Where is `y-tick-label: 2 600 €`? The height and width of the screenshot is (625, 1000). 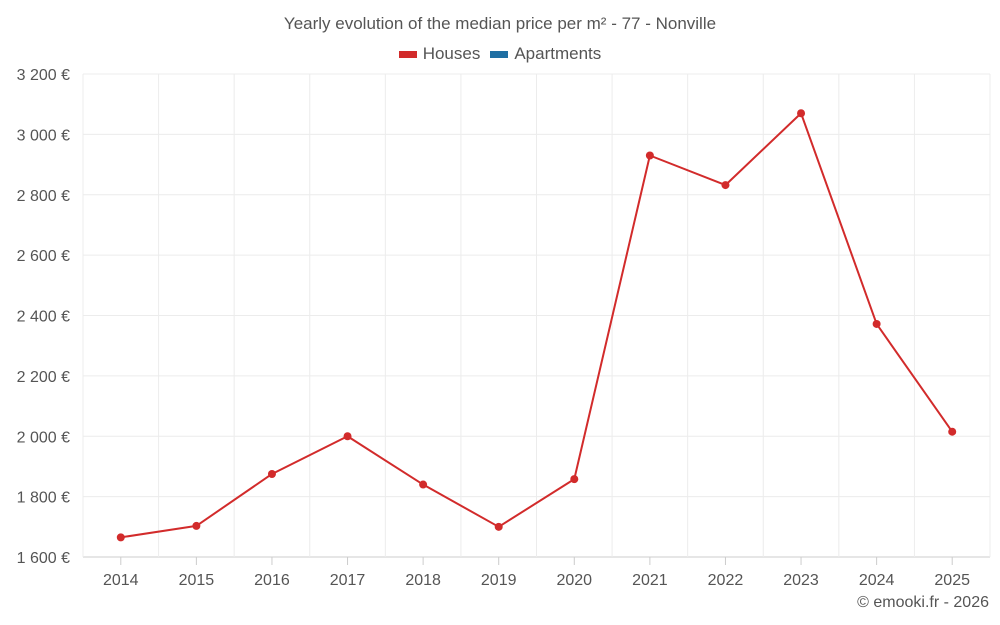
y-tick-label: 2 600 € is located at coordinates (43, 256).